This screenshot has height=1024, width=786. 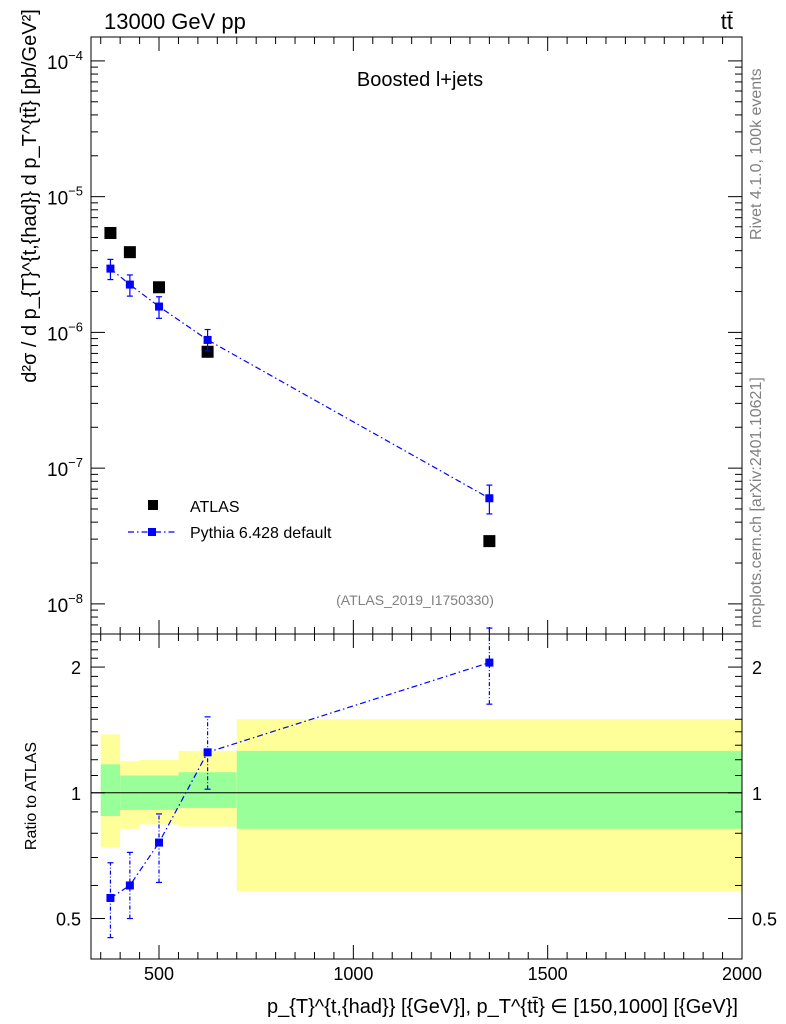 What do you see at coordinates (757, 794) in the screenshot?
I see `ratio-y-tick-label-right: 1` at bounding box center [757, 794].